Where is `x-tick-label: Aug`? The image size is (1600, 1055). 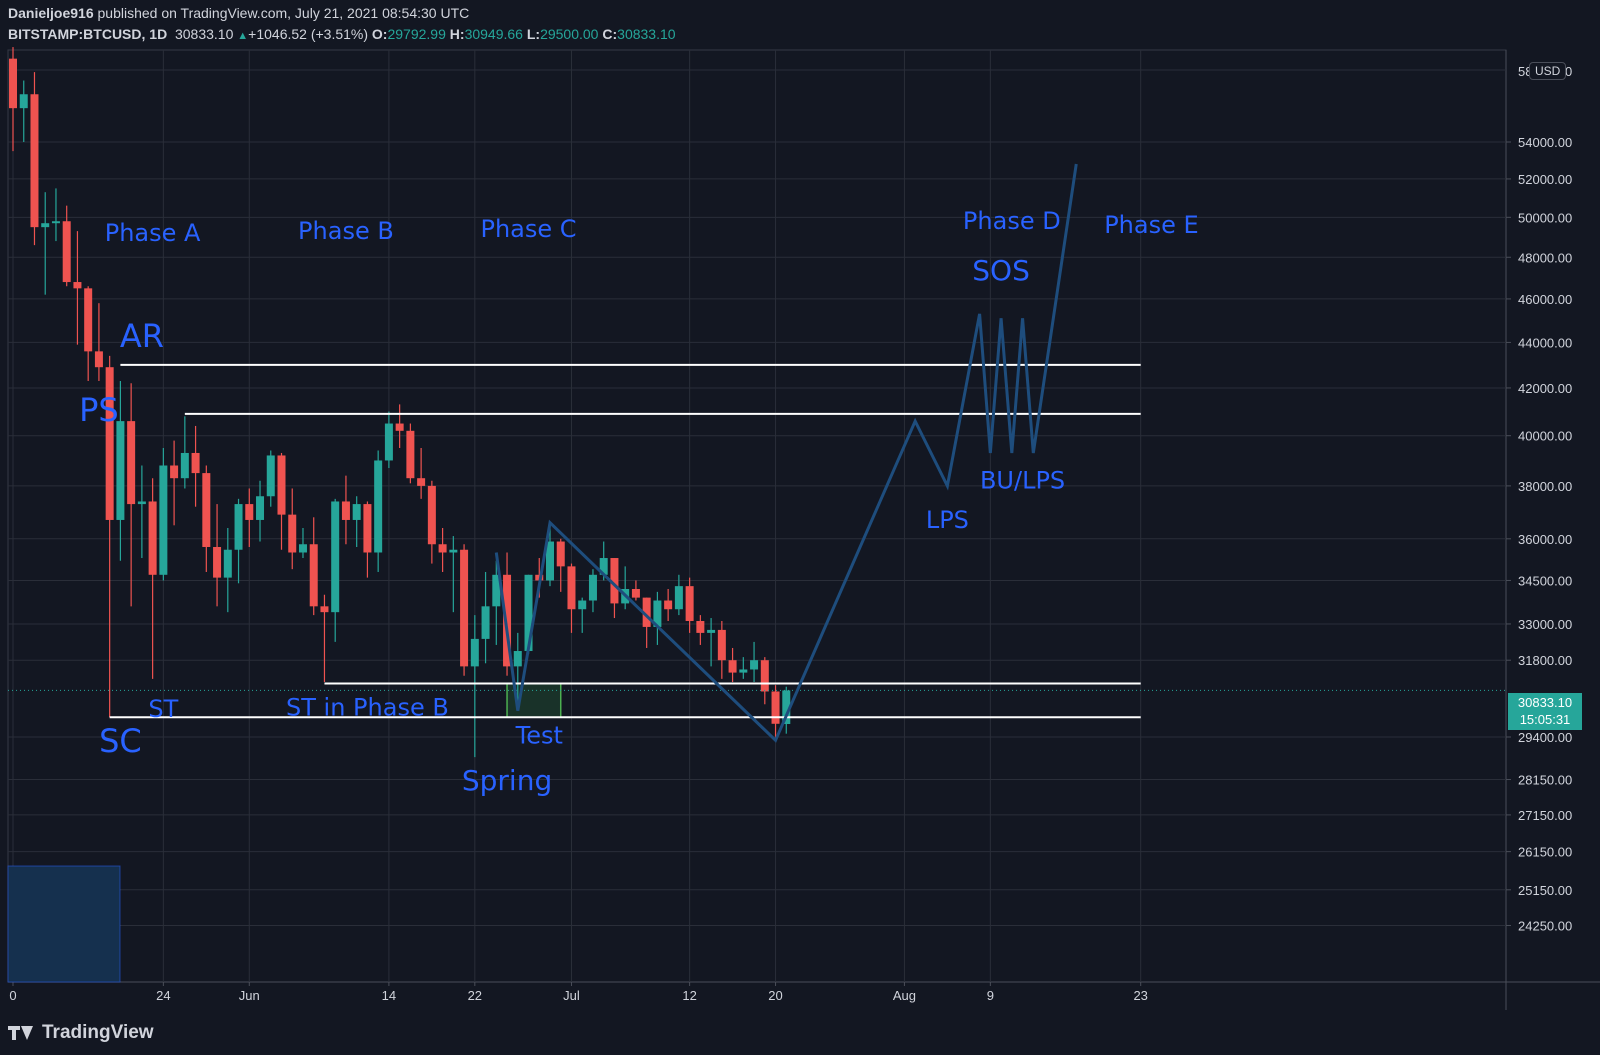
x-tick-label: Aug is located at coordinates (904, 995).